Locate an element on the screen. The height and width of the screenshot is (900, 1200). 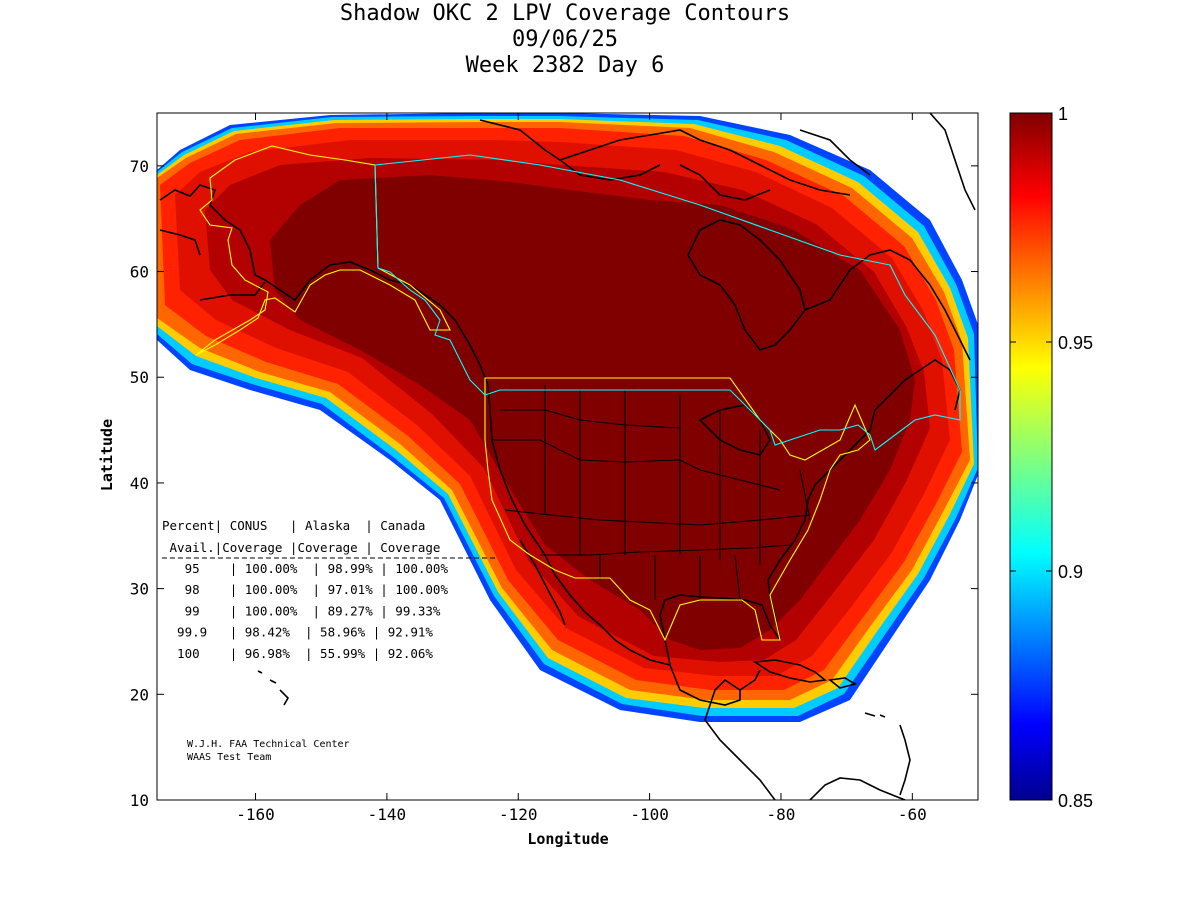
x-tick-label: -140 is located at coordinates (387, 814).